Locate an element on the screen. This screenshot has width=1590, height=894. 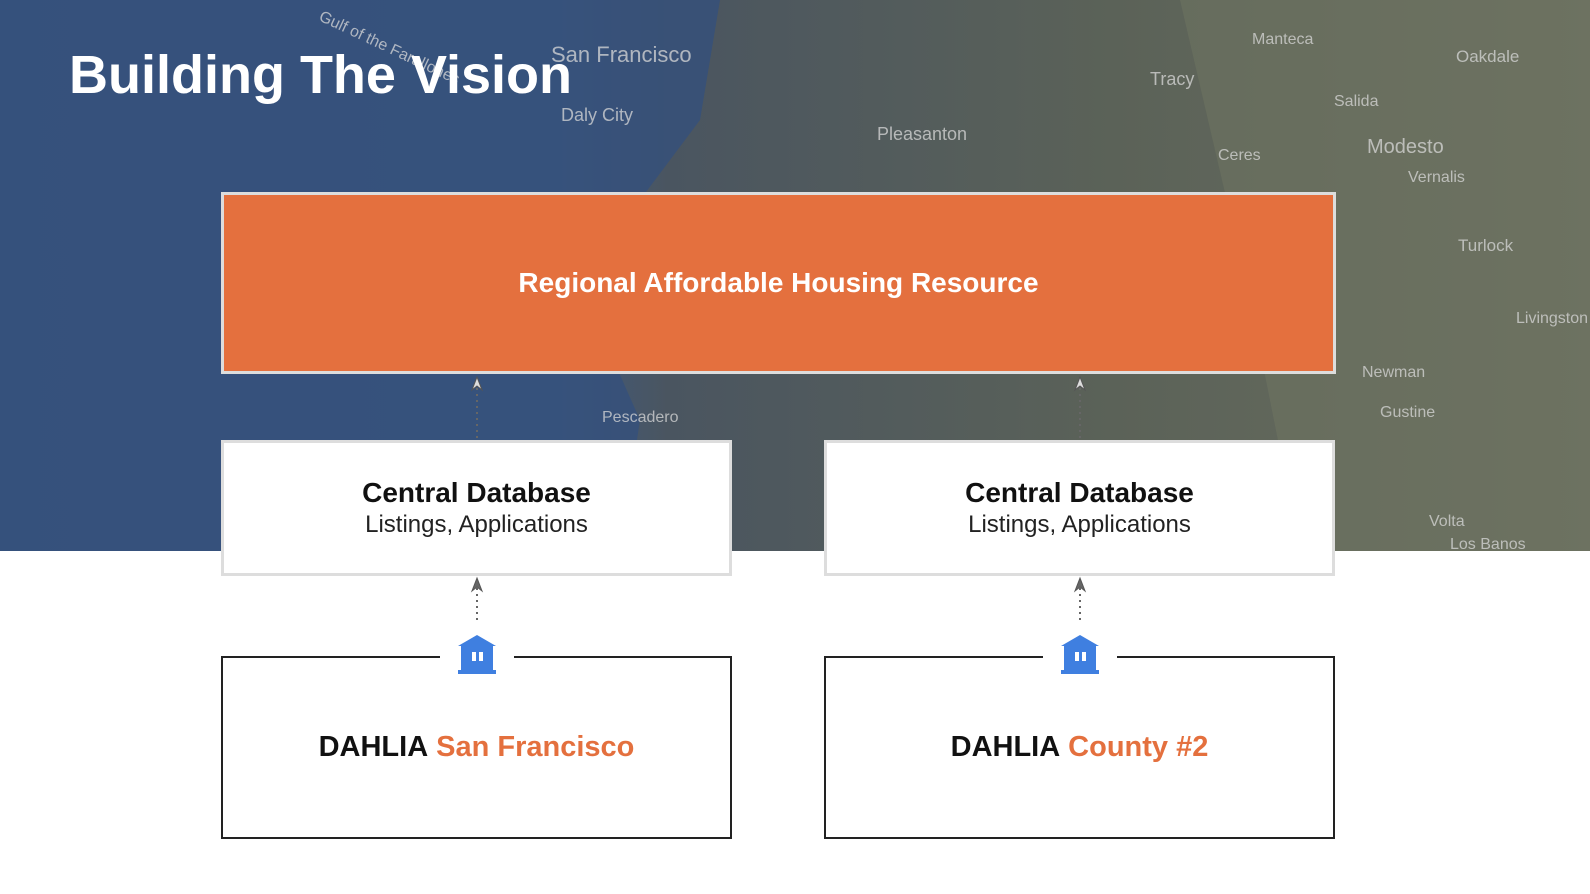
map-label: Los Banos is located at coordinates (1488, 543).